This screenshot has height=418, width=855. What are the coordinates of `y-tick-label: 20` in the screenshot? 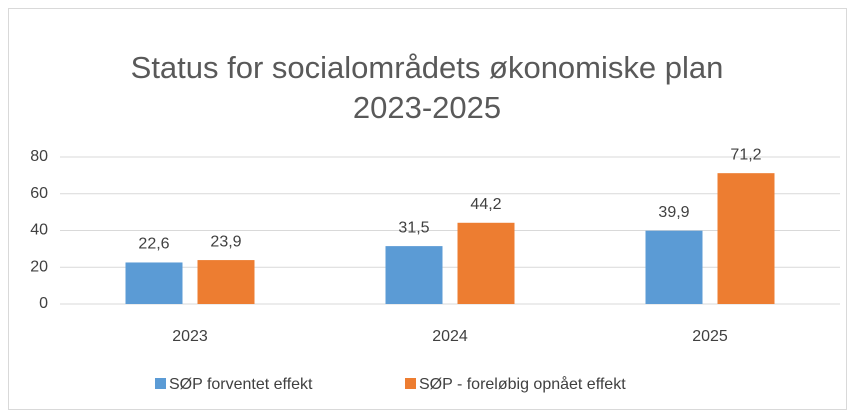 It's located at (39, 266).